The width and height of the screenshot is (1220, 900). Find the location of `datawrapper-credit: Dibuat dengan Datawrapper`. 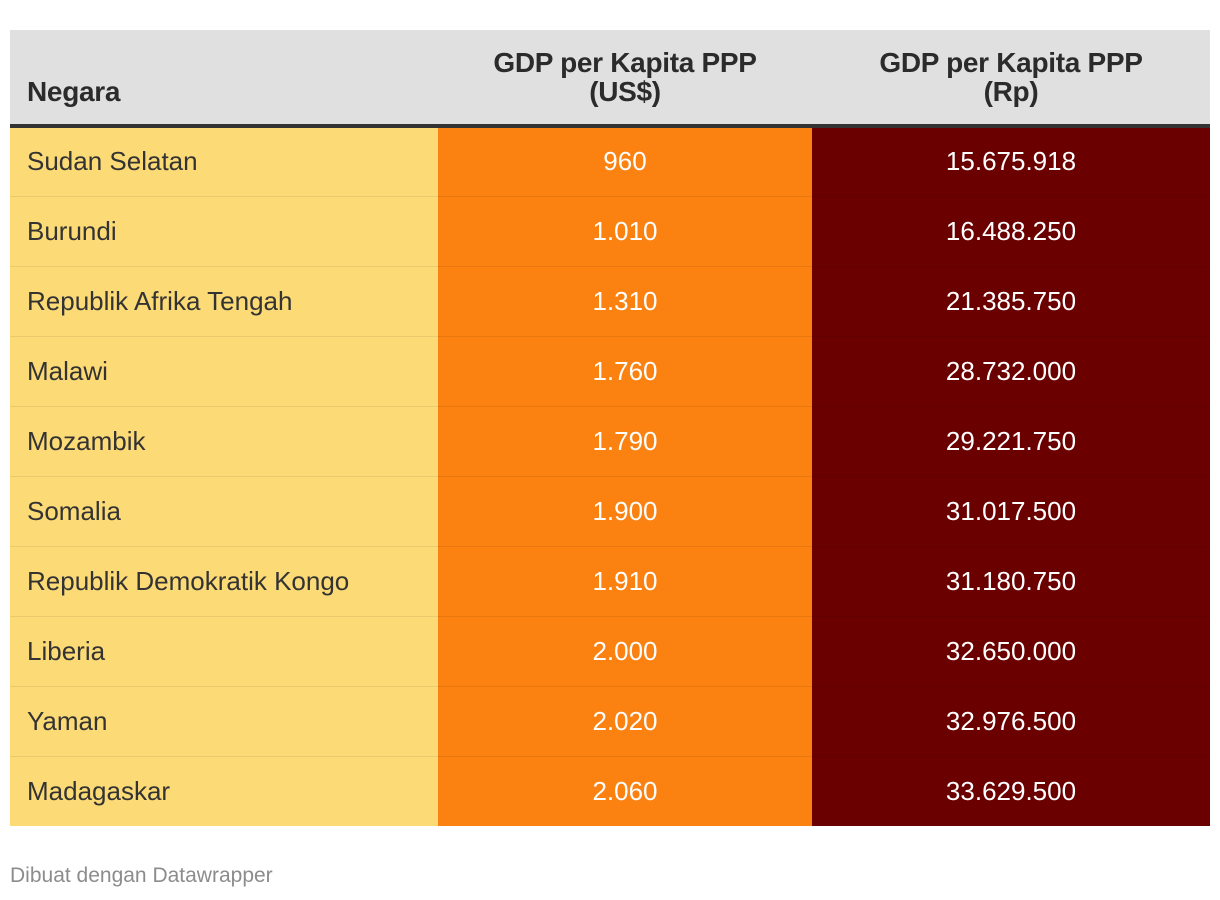

datawrapper-credit: Dibuat dengan Datawrapper is located at coordinates (141, 875).